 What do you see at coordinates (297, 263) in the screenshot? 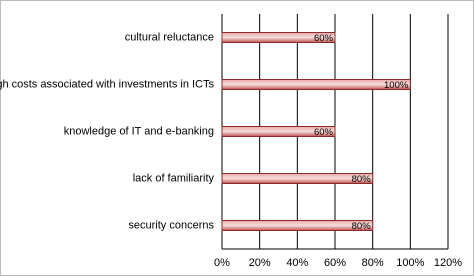
I see `x-tick-label: 40%` at bounding box center [297, 263].